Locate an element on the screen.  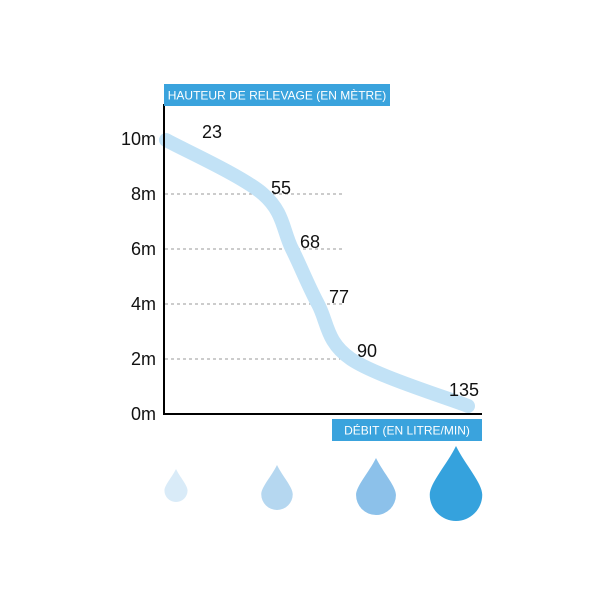
grid-lines is located at coordinates (255, 276).